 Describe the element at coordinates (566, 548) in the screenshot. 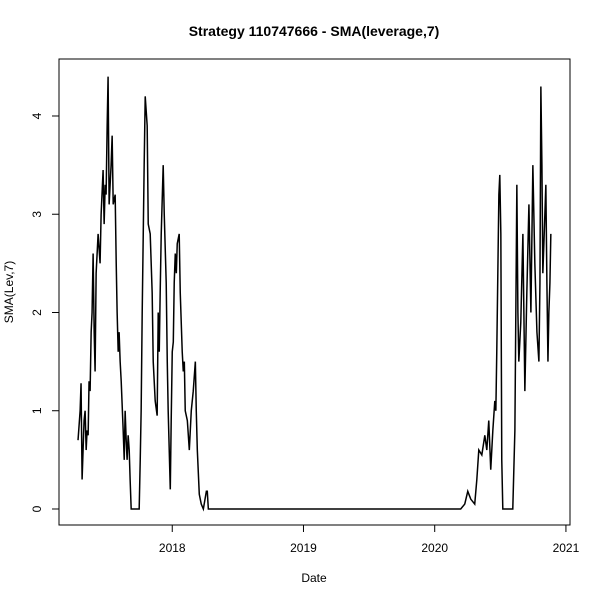

I see `x-tick-label: 2021` at that location.